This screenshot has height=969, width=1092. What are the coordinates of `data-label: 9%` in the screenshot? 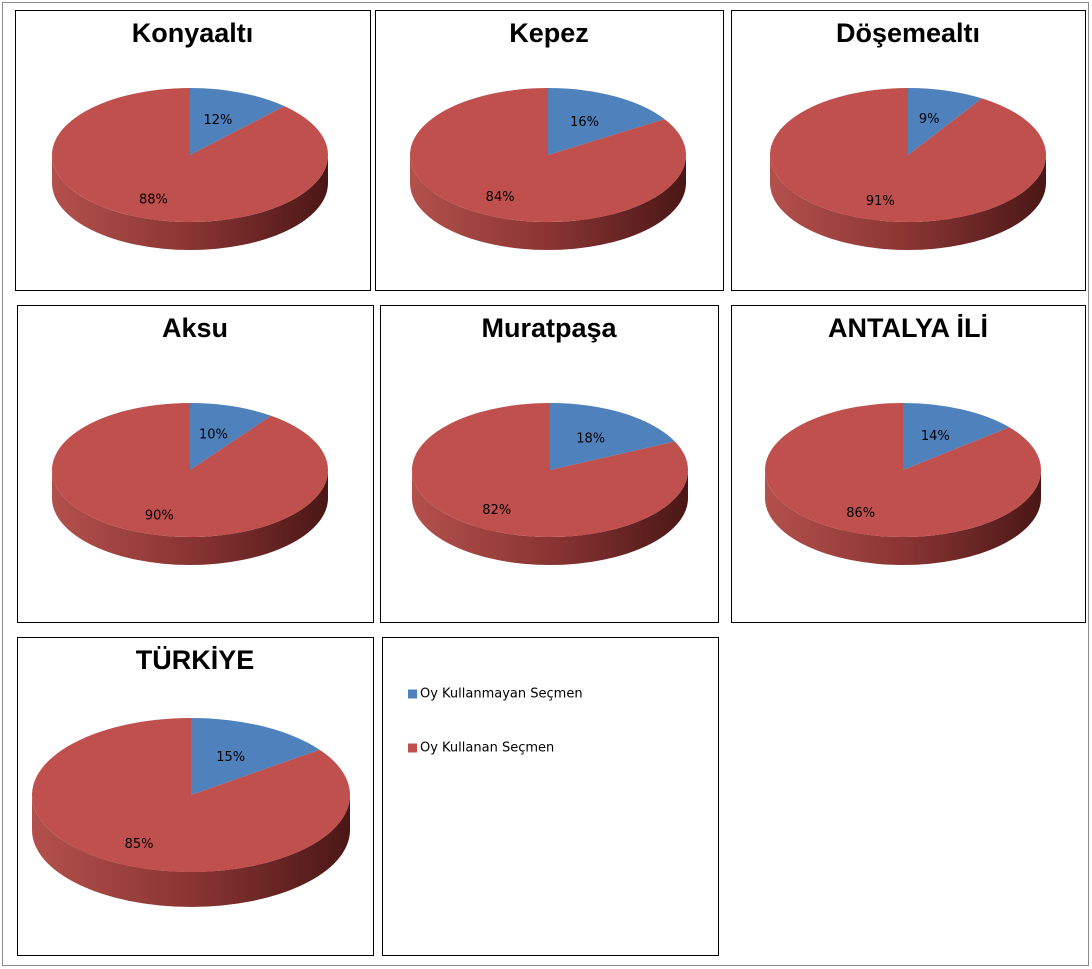 It's located at (929, 119).